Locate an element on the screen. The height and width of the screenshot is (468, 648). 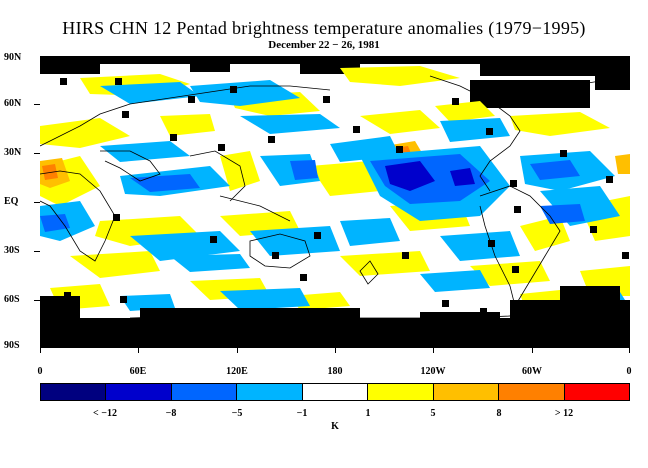
lon-label-60e: 60E is located at coordinates (138, 371).